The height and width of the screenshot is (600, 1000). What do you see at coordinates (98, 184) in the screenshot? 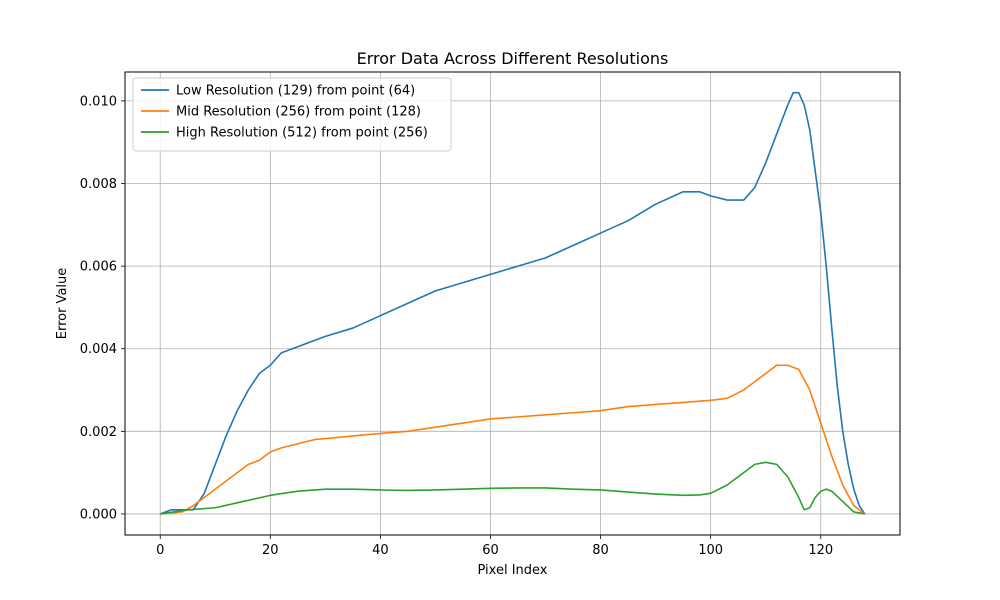
I see `y-tick-label: 0.008` at bounding box center [98, 184].